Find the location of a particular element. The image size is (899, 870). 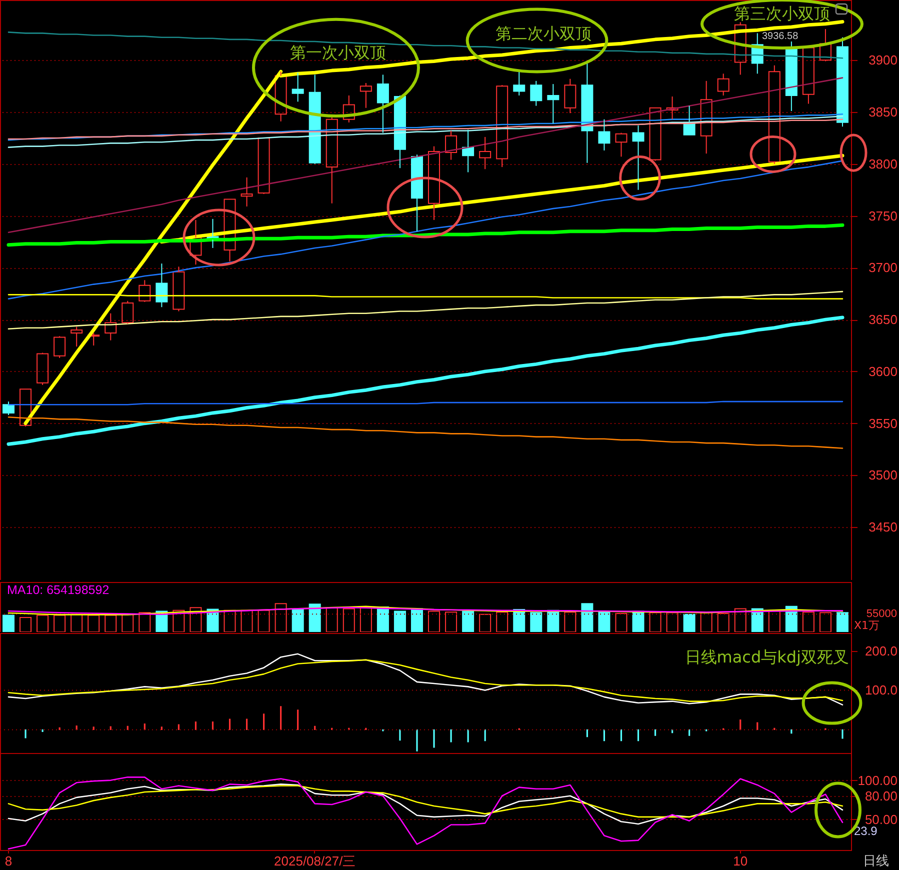

annotation: 日线macd与kdj双死叉 is located at coordinates (766, 657).